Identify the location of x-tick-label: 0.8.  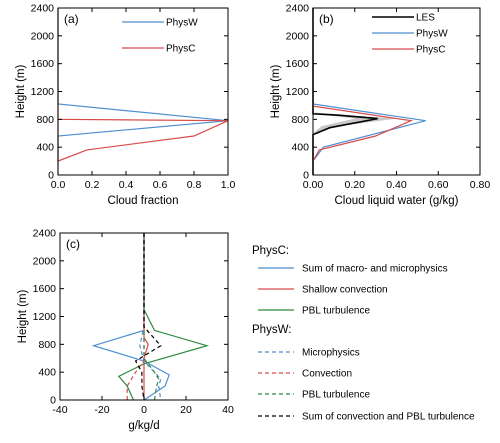
(194, 185).